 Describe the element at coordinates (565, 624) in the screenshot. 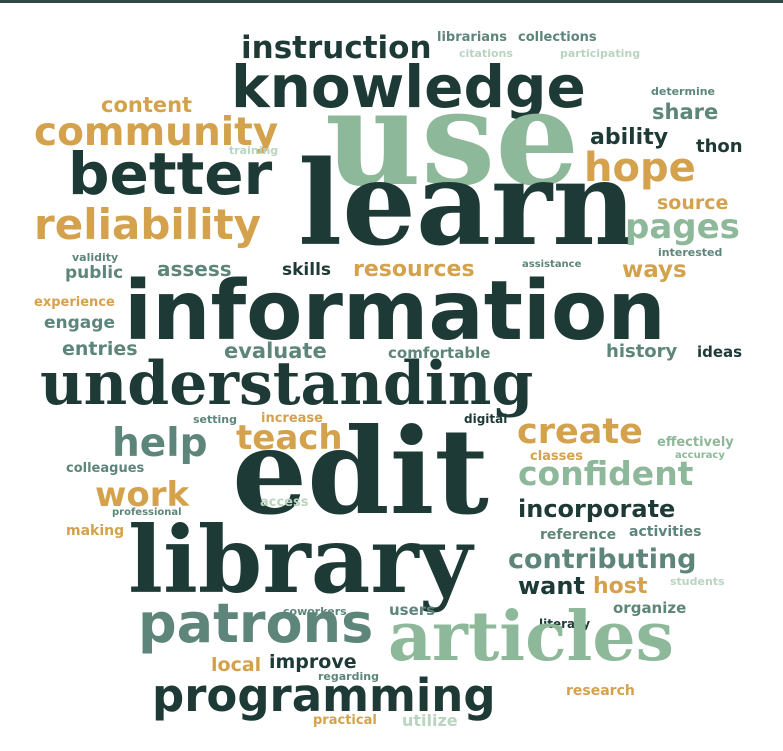

I see `word-literacy: literacy` at that location.